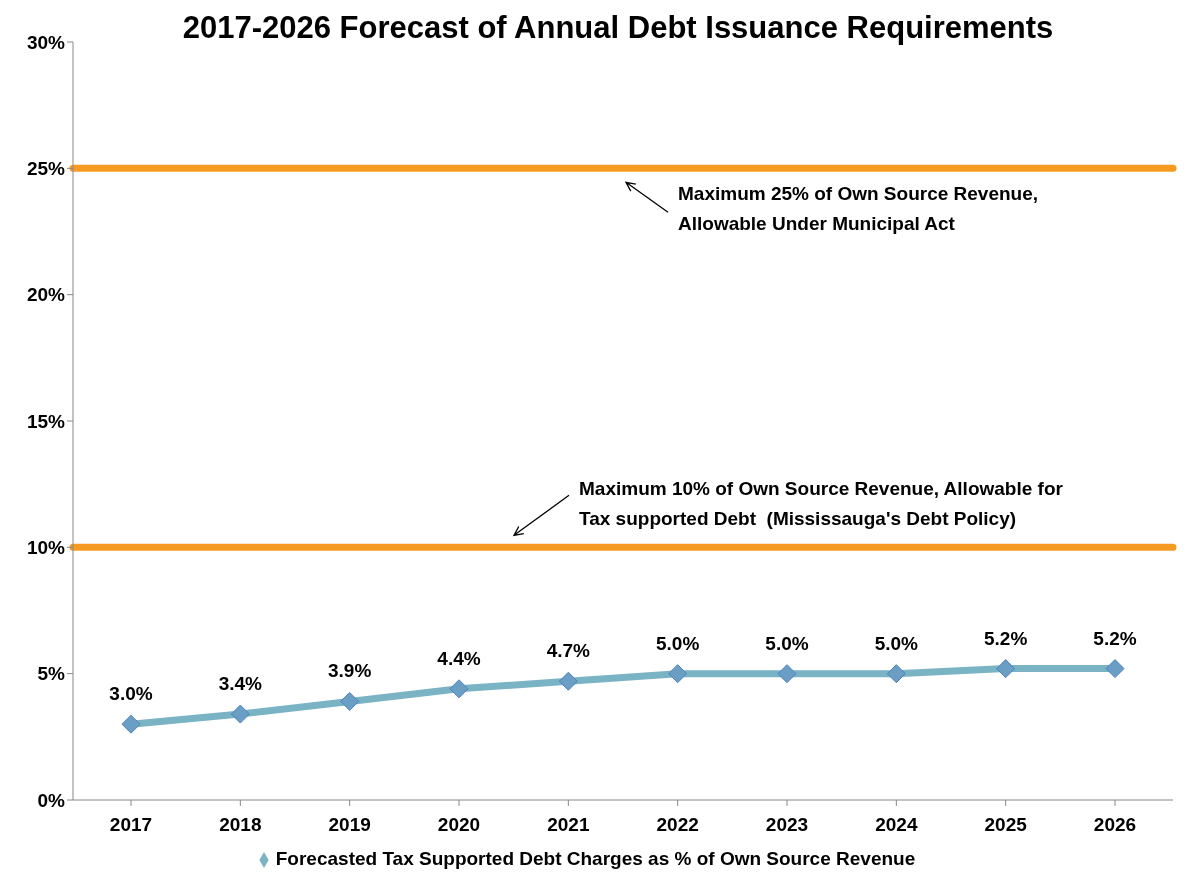 The height and width of the screenshot is (882, 1204). Describe the element at coordinates (46, 169) in the screenshot. I see `y-tick-label: 25%` at that location.